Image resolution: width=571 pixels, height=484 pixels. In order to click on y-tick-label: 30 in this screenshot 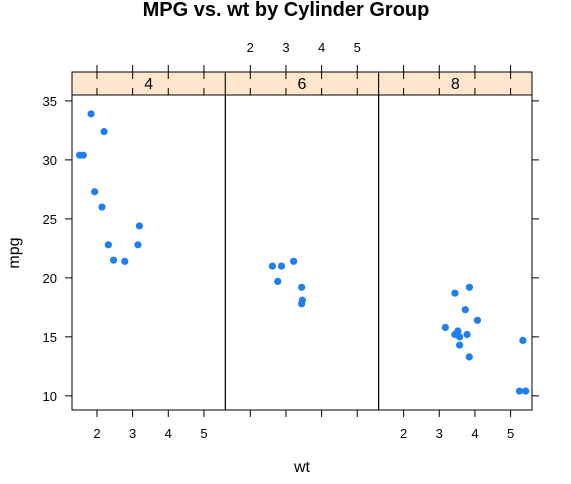, I will do `click(50, 160)`.